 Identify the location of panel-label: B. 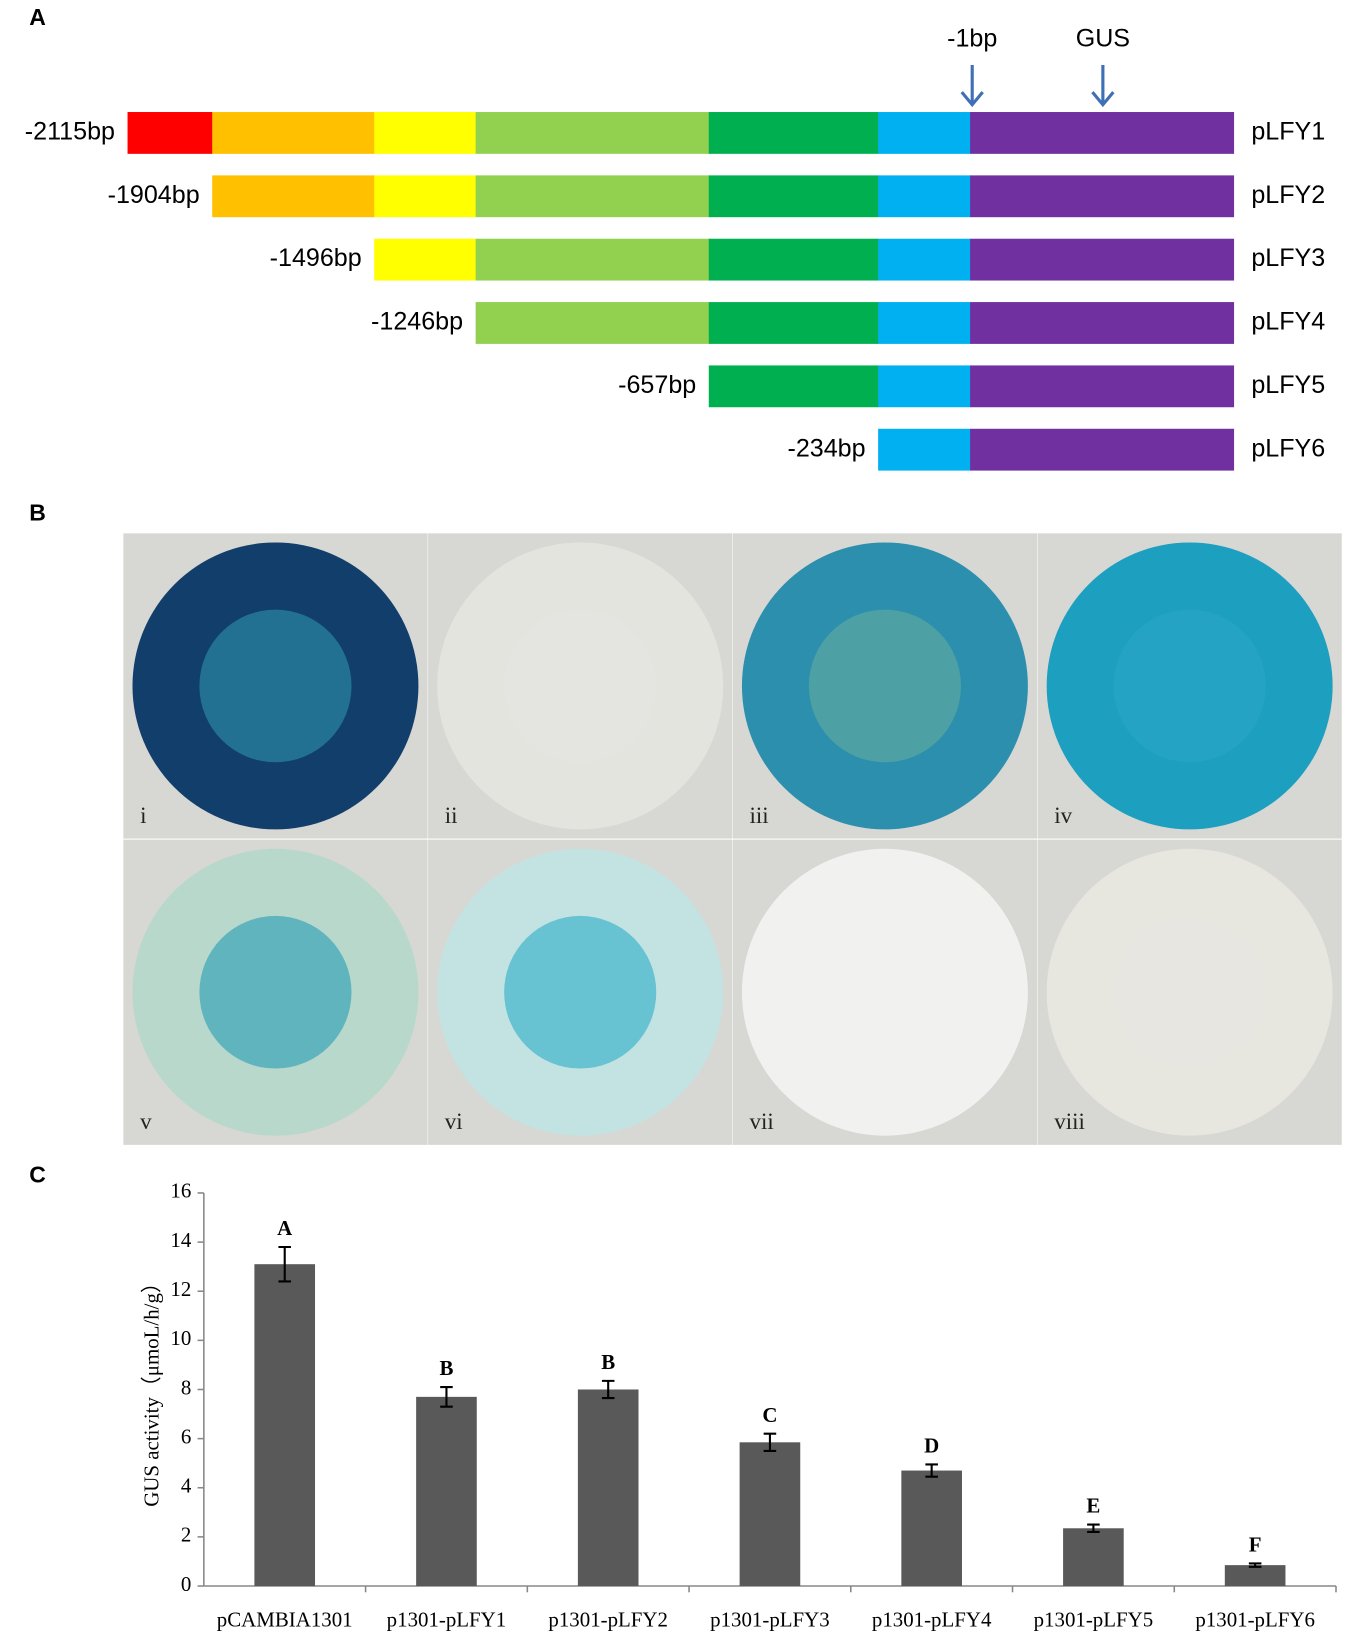
(37, 513).